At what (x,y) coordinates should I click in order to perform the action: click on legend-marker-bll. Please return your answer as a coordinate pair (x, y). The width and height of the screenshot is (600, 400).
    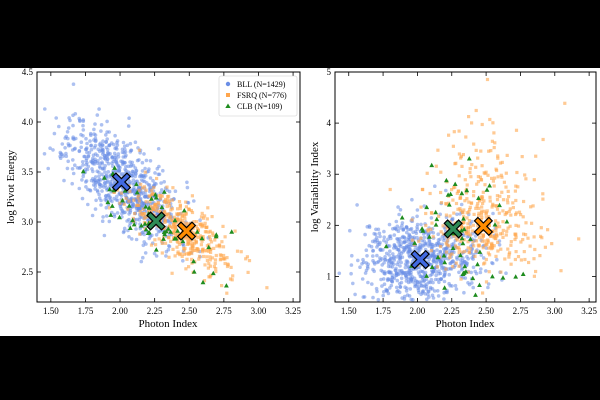
    Looking at the image, I should click on (228, 84).